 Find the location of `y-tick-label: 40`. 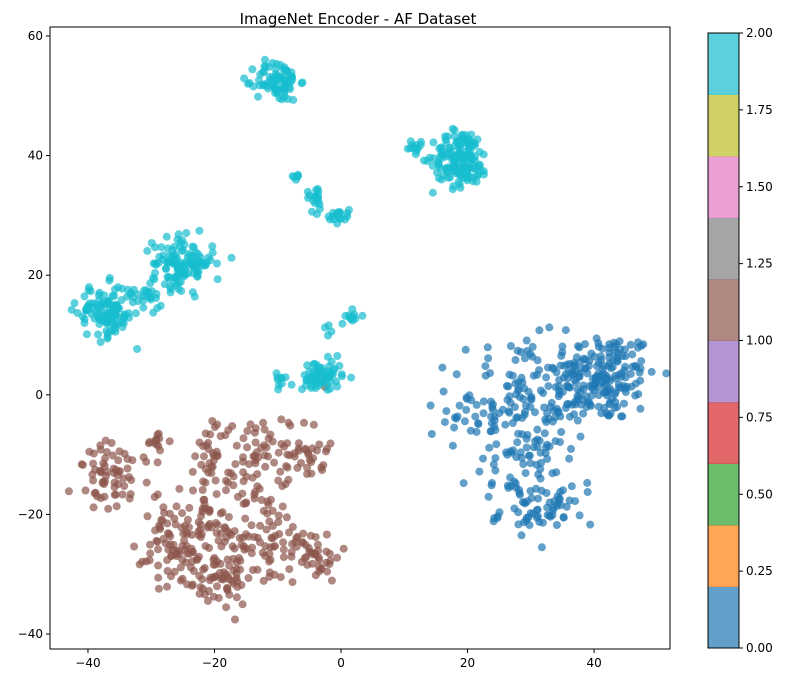

y-tick-label: 40 is located at coordinates (35, 156).